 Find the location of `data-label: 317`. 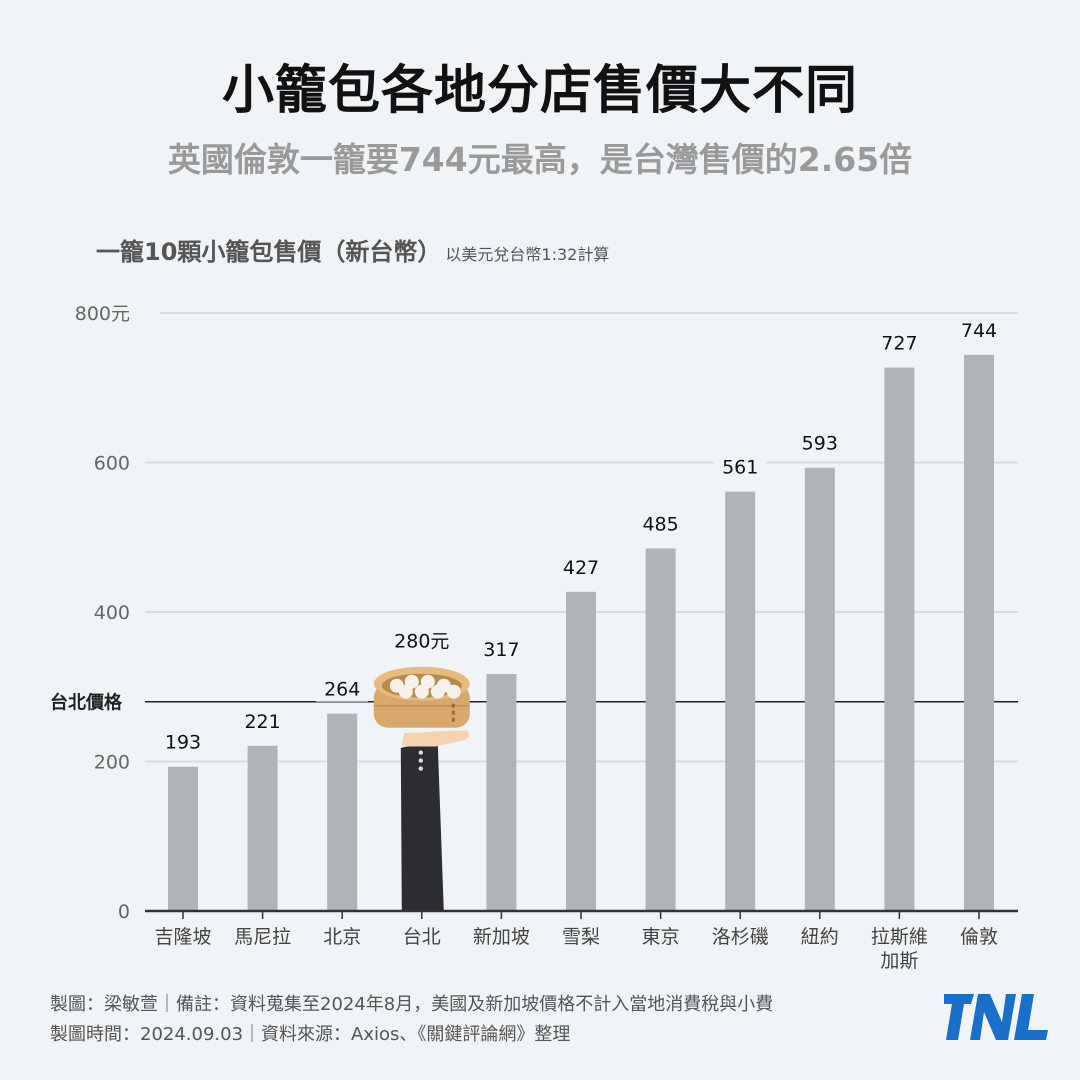

data-label: 317 is located at coordinates (501, 650).